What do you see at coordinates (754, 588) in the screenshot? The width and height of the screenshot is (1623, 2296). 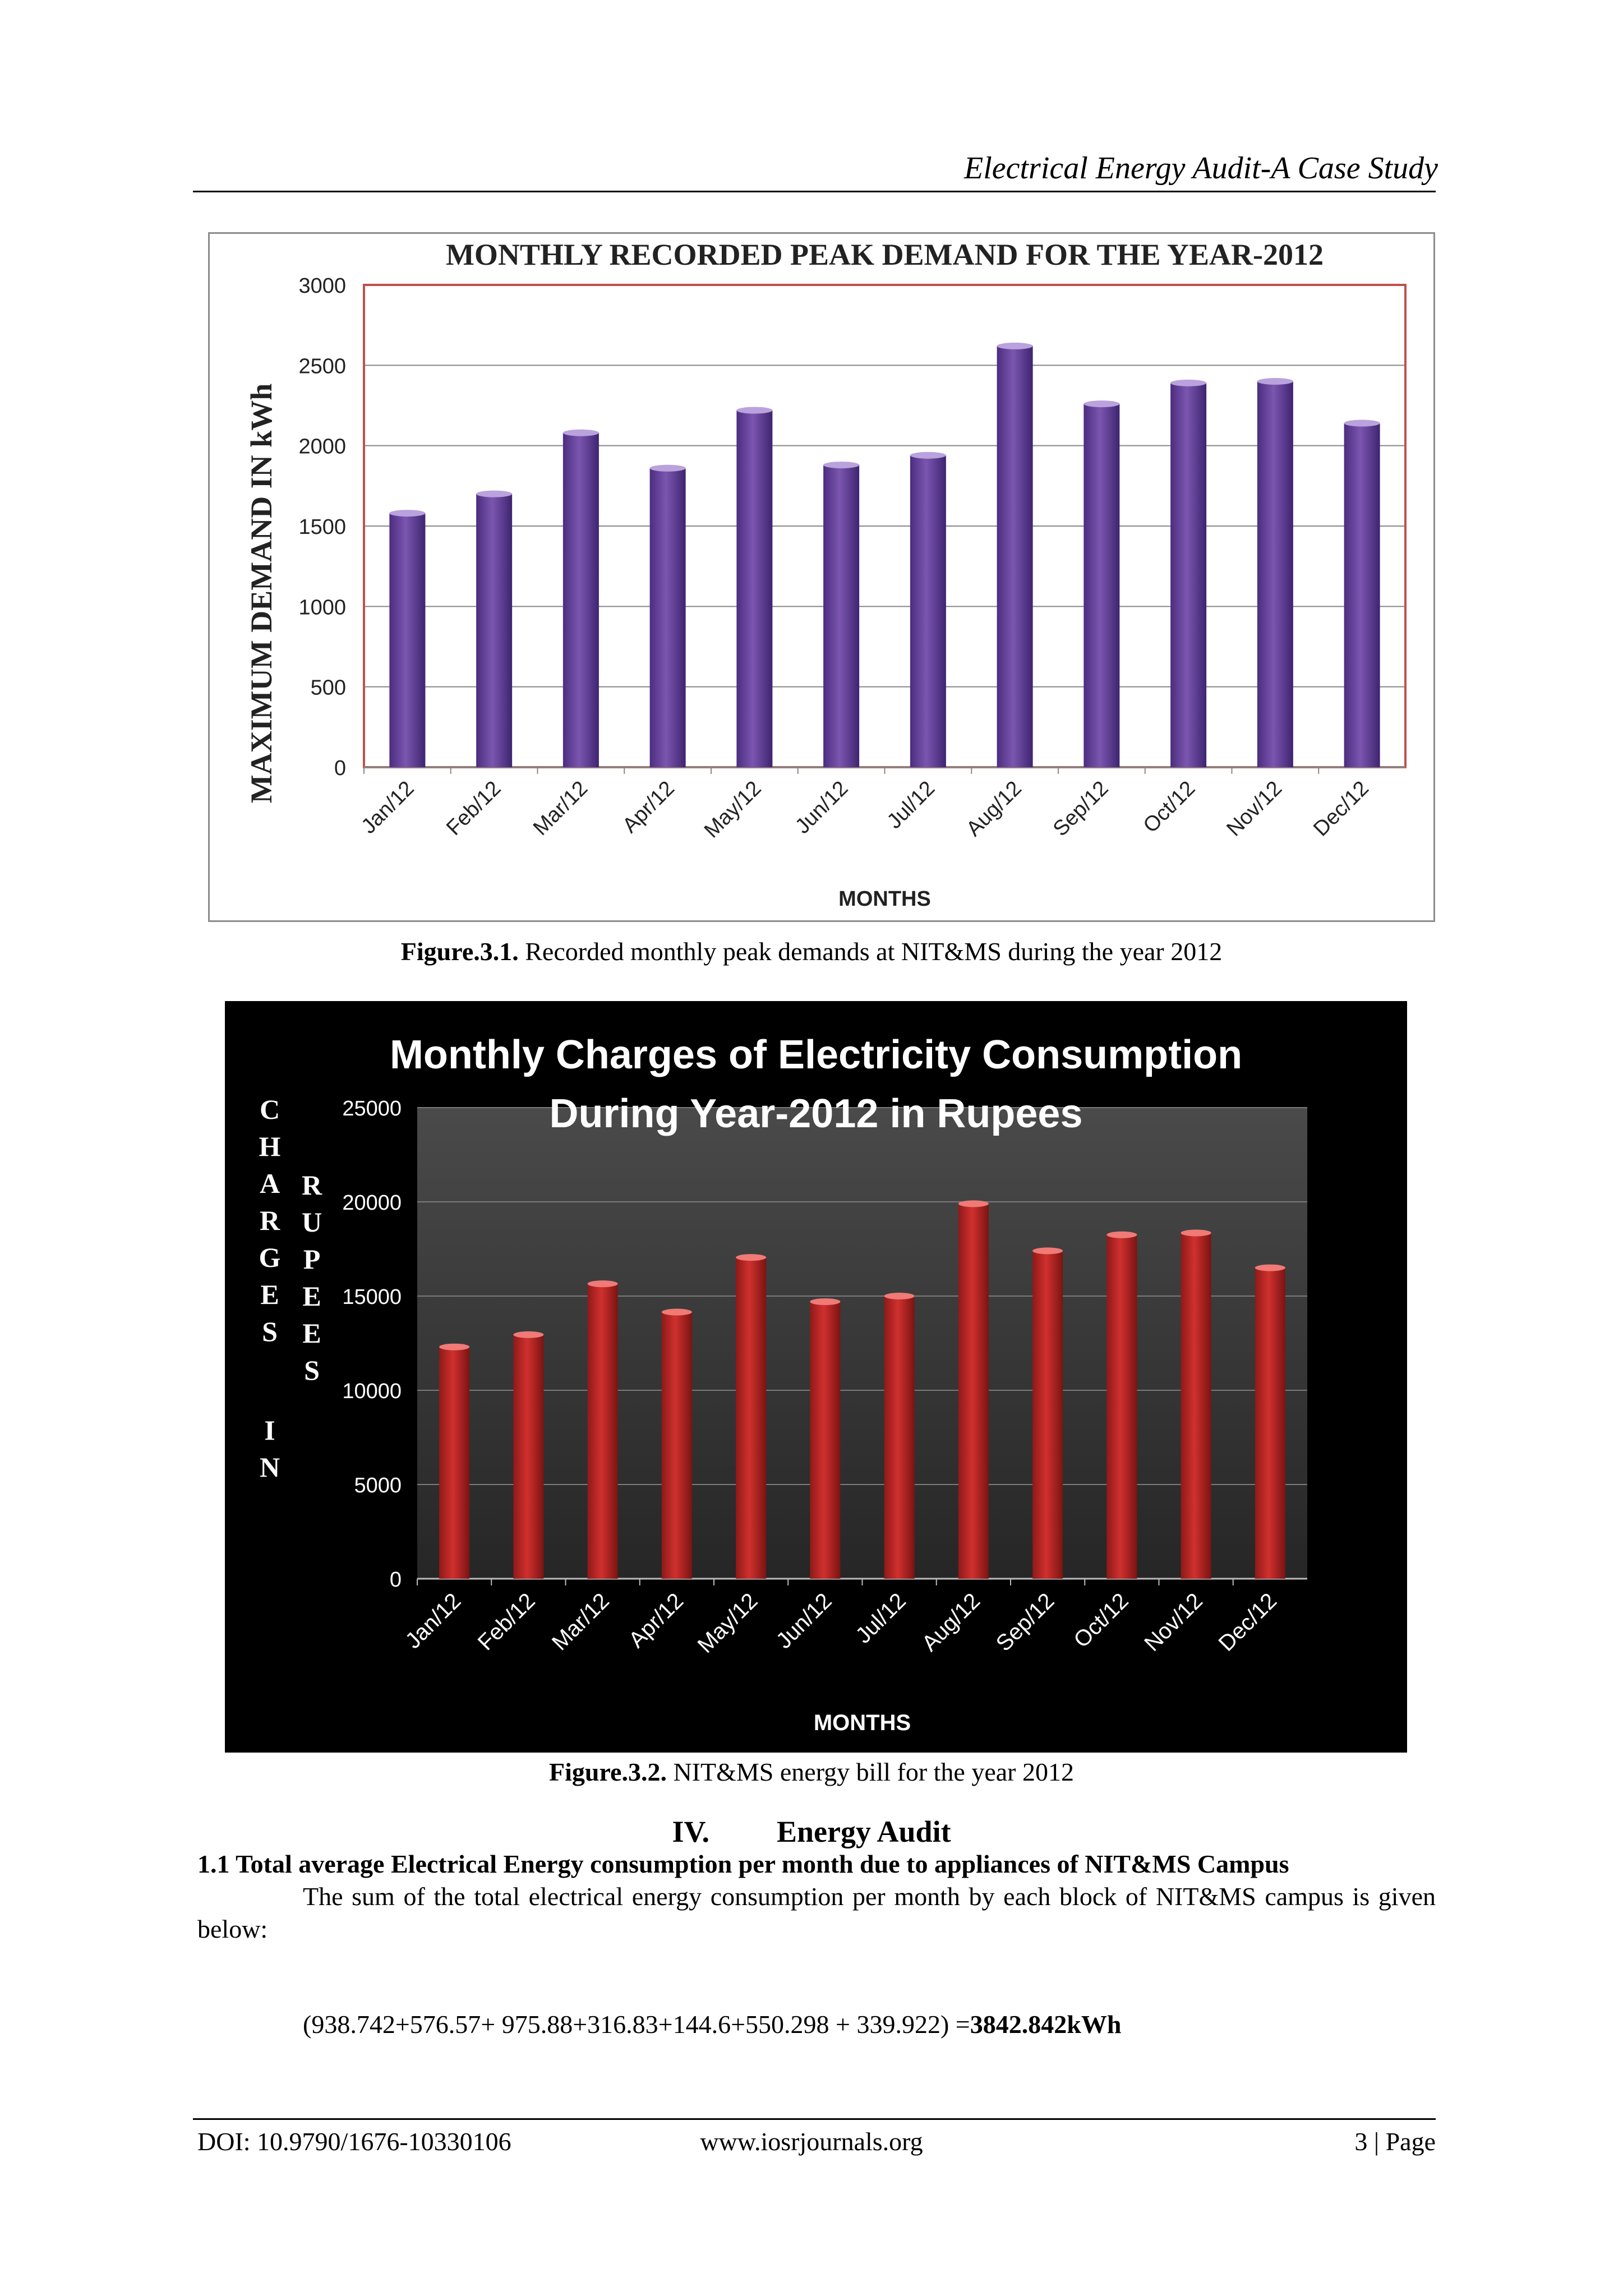 I see `bar-May/12` at bounding box center [754, 588].